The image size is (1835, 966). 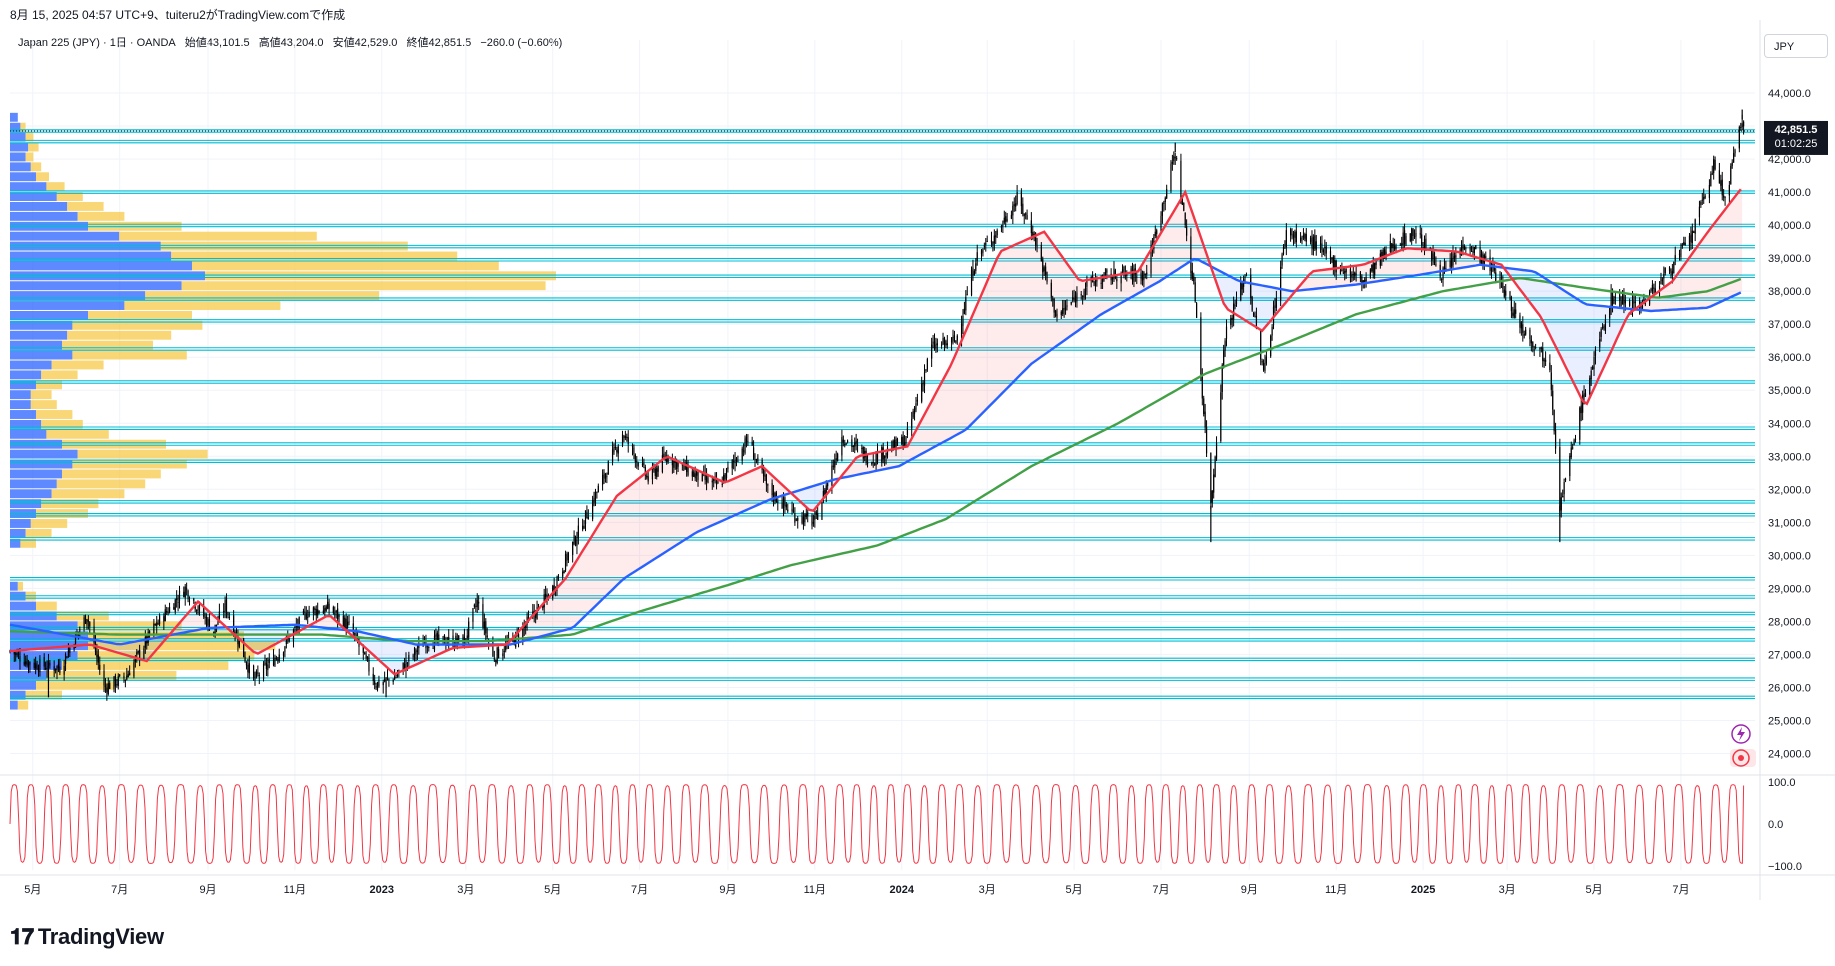 What do you see at coordinates (439, 43) in the screenshot?
I see `close-value: 終値42,851.5` at bounding box center [439, 43].